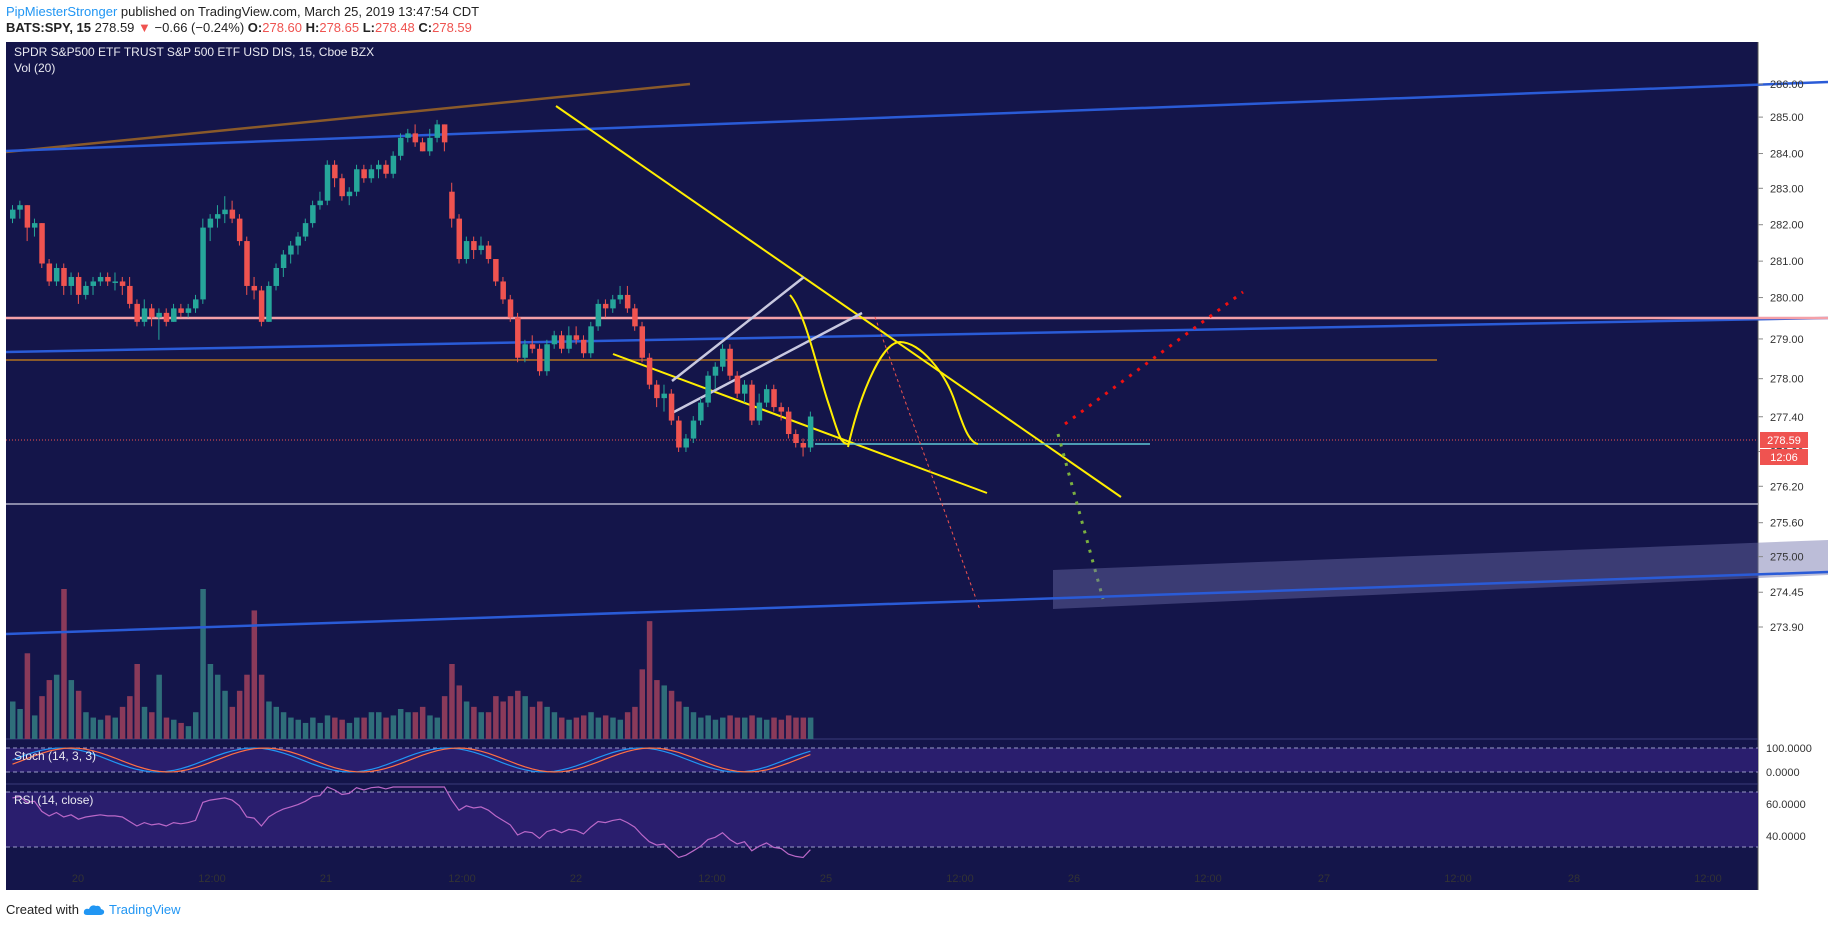 The image size is (1828, 927). Describe the element at coordinates (78, 879) in the screenshot. I see `time-tick-label: 20` at that location.